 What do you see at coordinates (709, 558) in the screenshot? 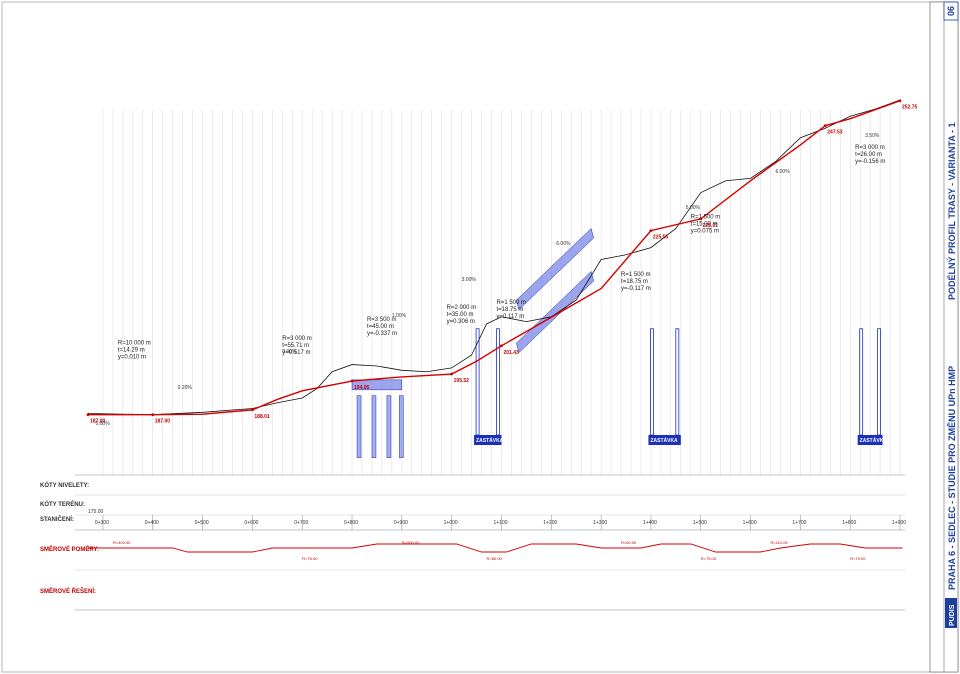
I see `radius-label: R=75.00` at bounding box center [709, 558].